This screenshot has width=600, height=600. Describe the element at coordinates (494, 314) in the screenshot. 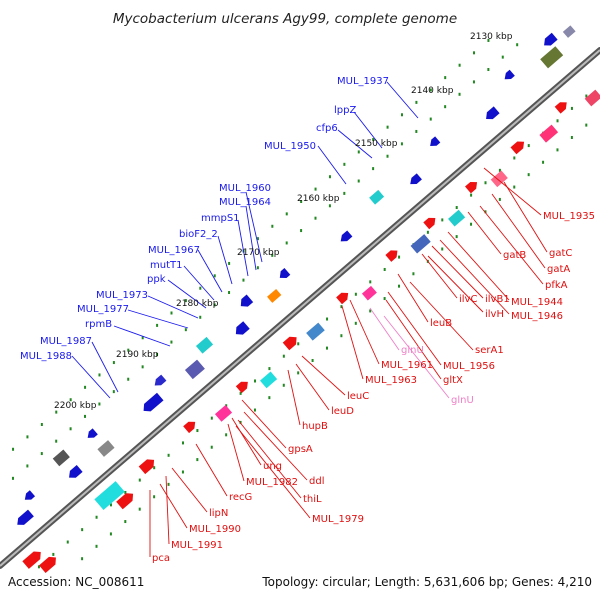

I see `gene-label: ilvH` at that location.